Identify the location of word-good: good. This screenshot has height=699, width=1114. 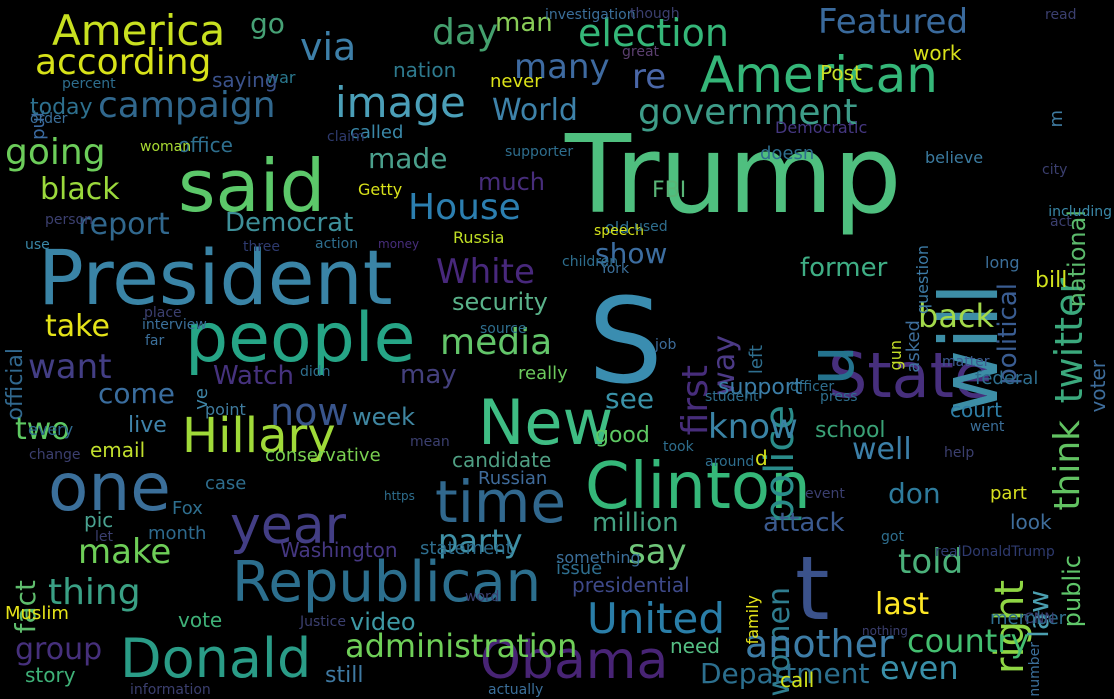
(622, 435).